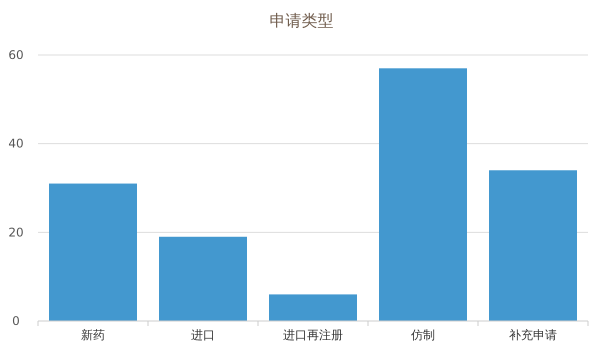  I want to click on y-tick-label: 40, so click(16, 143).